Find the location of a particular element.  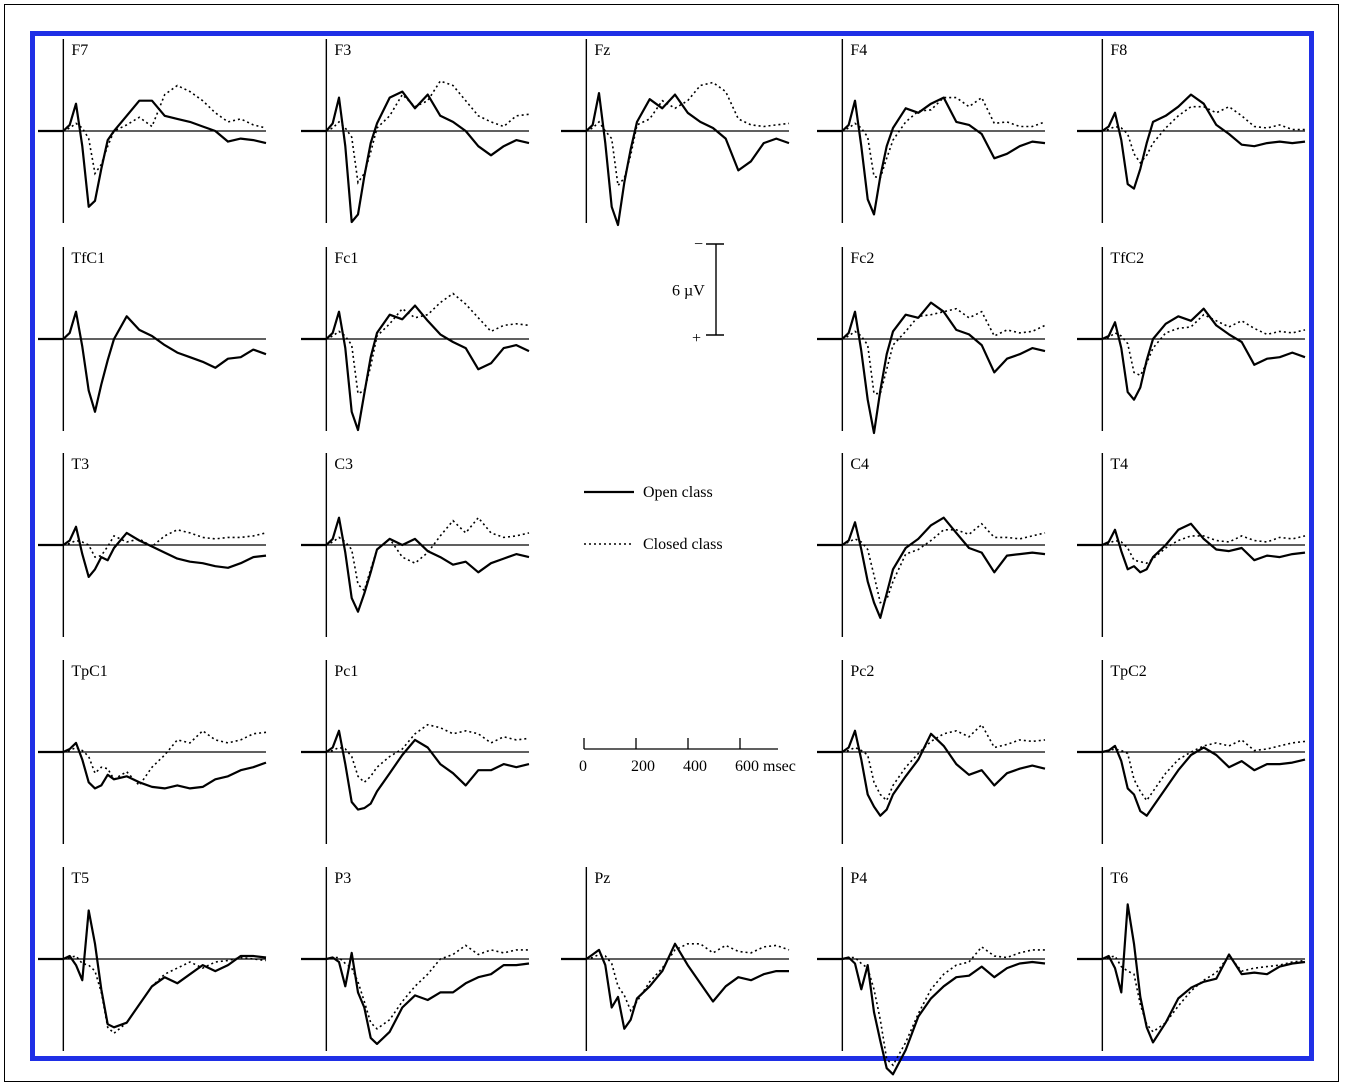

open-class-trace-TpC2 is located at coordinates (1191, 780).